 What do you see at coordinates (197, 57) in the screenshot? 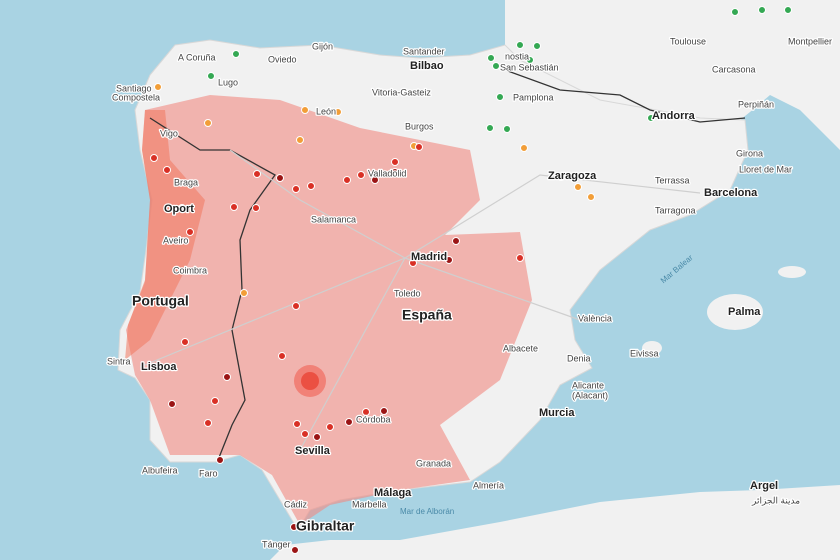
I see `city-label: A Coruña` at bounding box center [197, 57].